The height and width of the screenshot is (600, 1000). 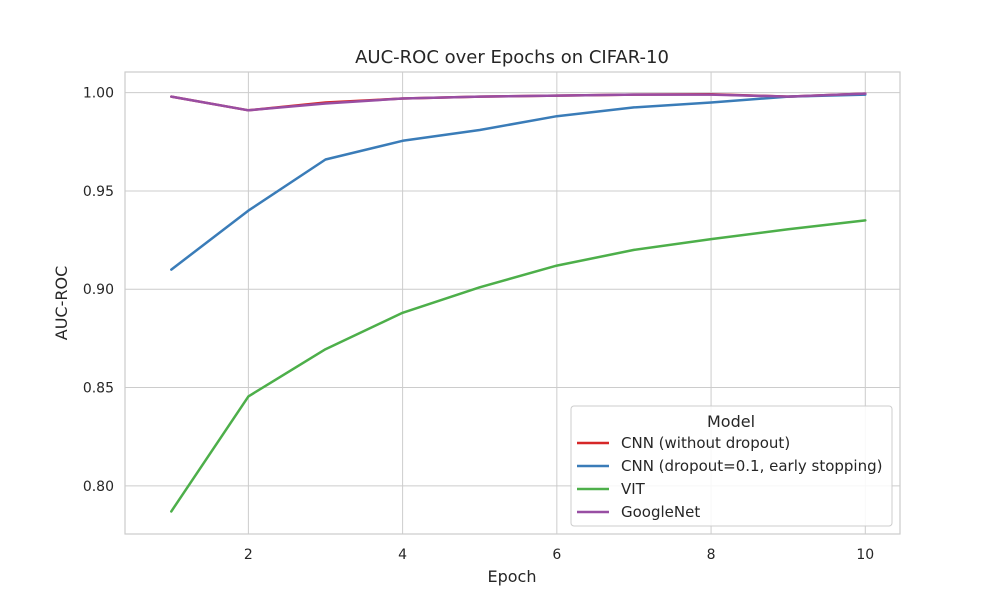 I want to click on legend-title: Model, so click(x=731, y=421).